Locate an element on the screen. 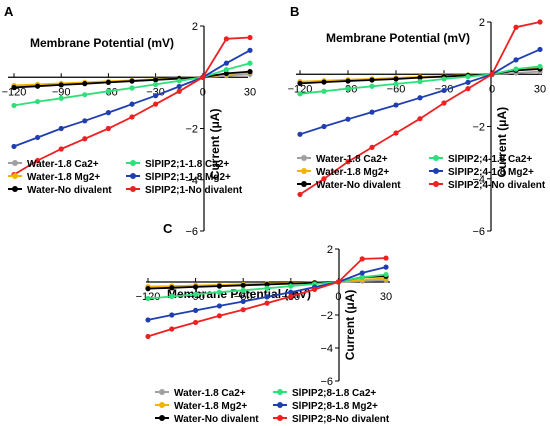  legend-item: SlPIP2;1-1.8 Ca2+ is located at coordinates (177, 164).